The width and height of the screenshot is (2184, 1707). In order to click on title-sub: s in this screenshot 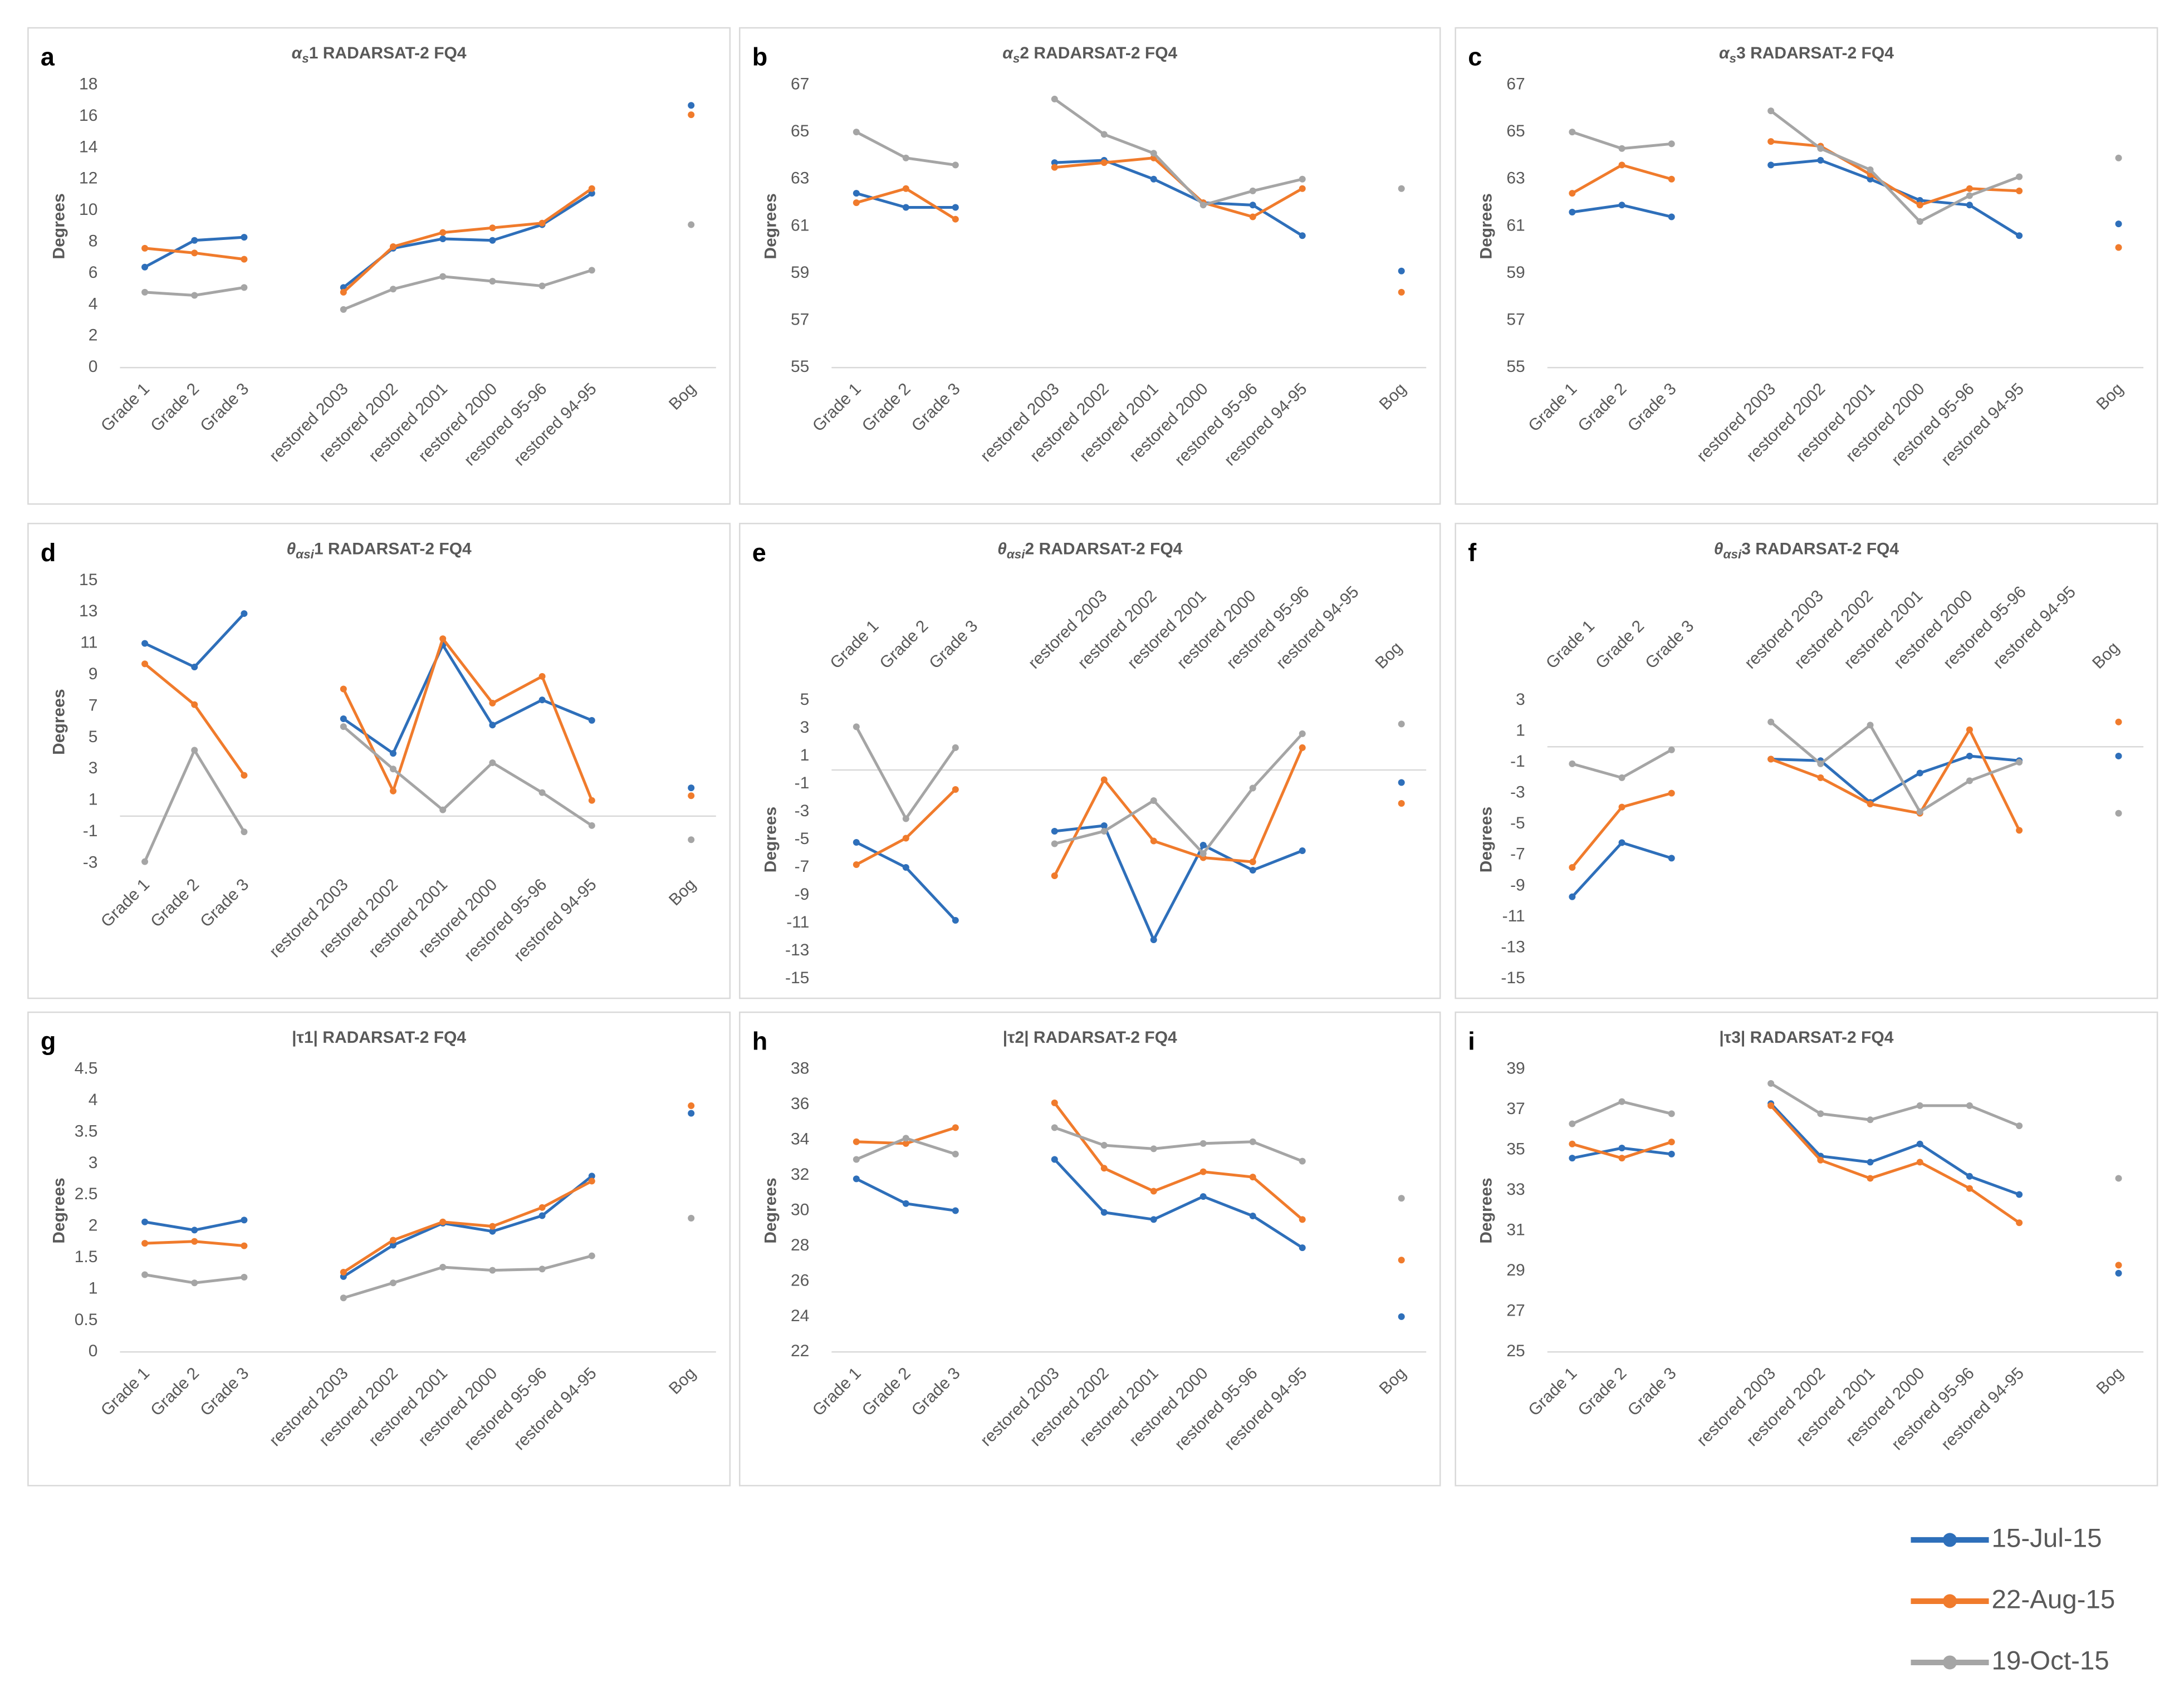, I will do `click(306, 59)`.